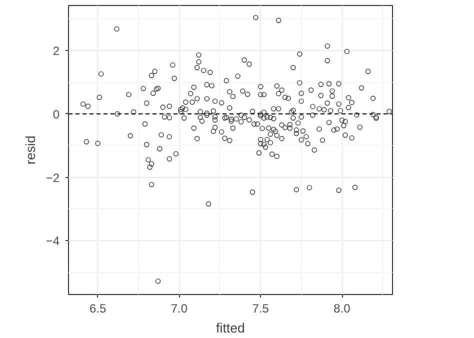  I want to click on x-tick-label: 6.5, so click(97, 309).